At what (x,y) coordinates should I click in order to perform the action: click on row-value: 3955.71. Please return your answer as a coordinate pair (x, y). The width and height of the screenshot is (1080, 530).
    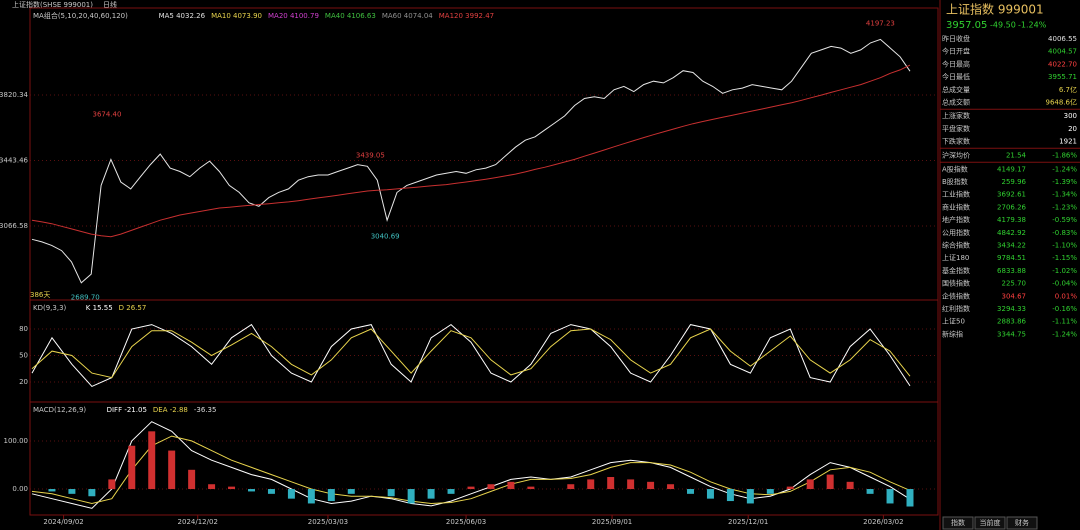
    Looking at the image, I should click on (1062, 77).